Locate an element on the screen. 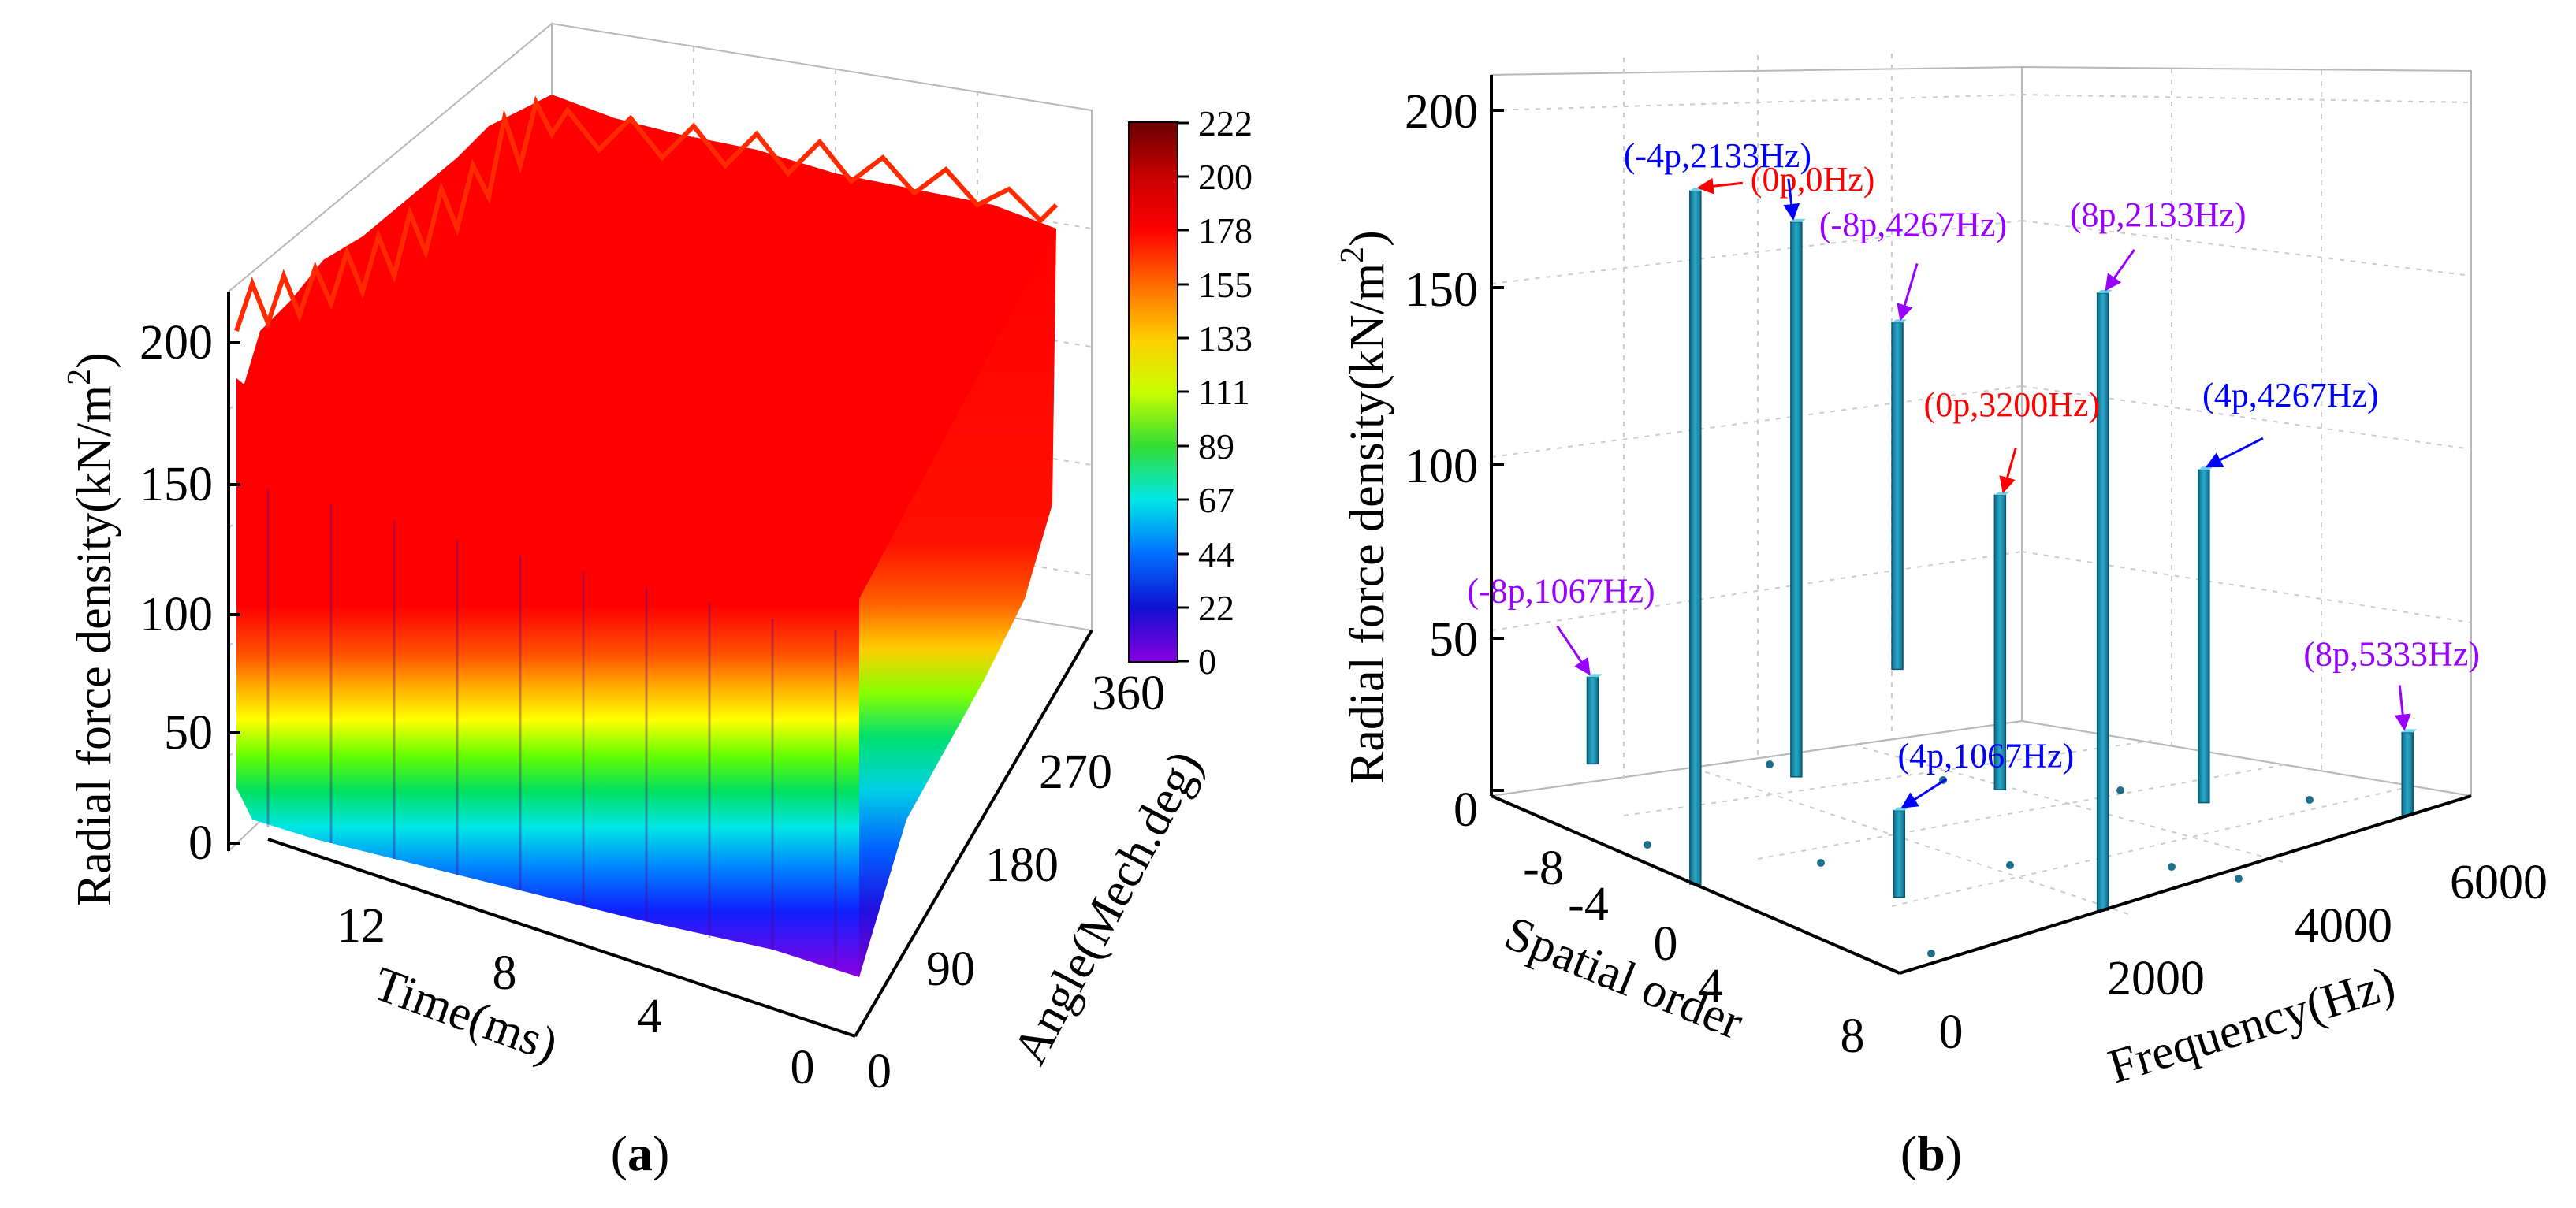 Image resolution: width=2576 pixels, height=1208 pixels. panel-a-z-tick-labels: 0 50 100 150 200 is located at coordinates (176, 593).